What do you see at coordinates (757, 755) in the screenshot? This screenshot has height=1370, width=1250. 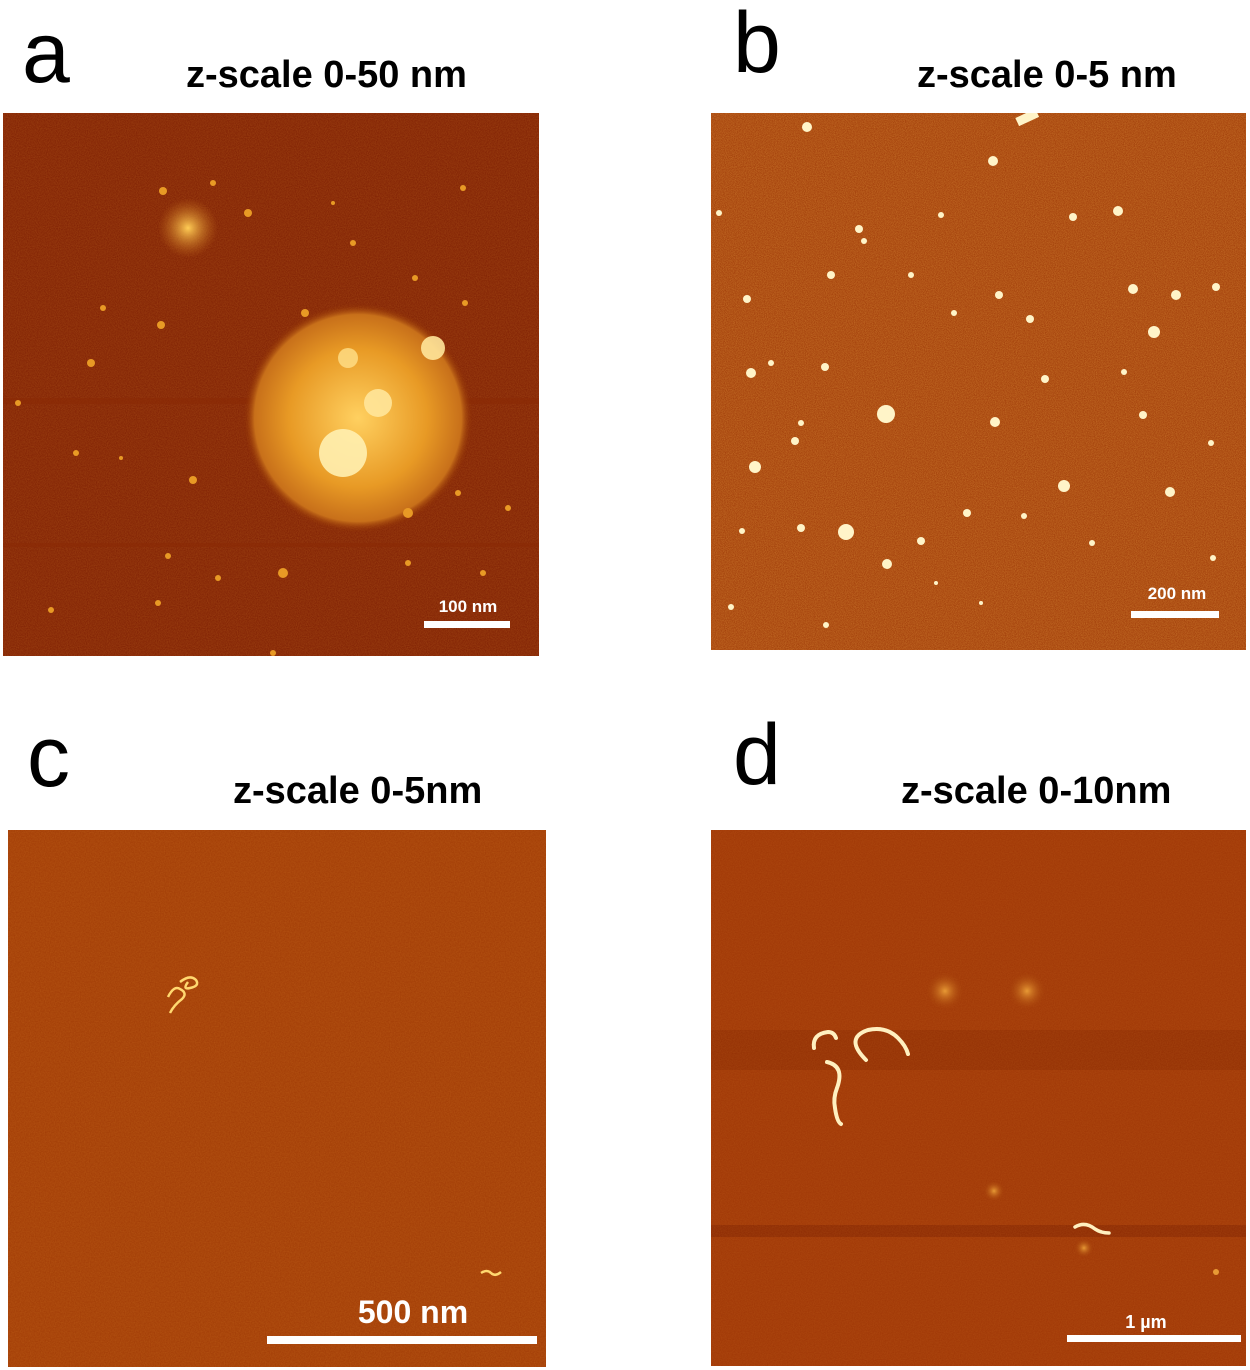 I see `panel-letter: d` at bounding box center [757, 755].